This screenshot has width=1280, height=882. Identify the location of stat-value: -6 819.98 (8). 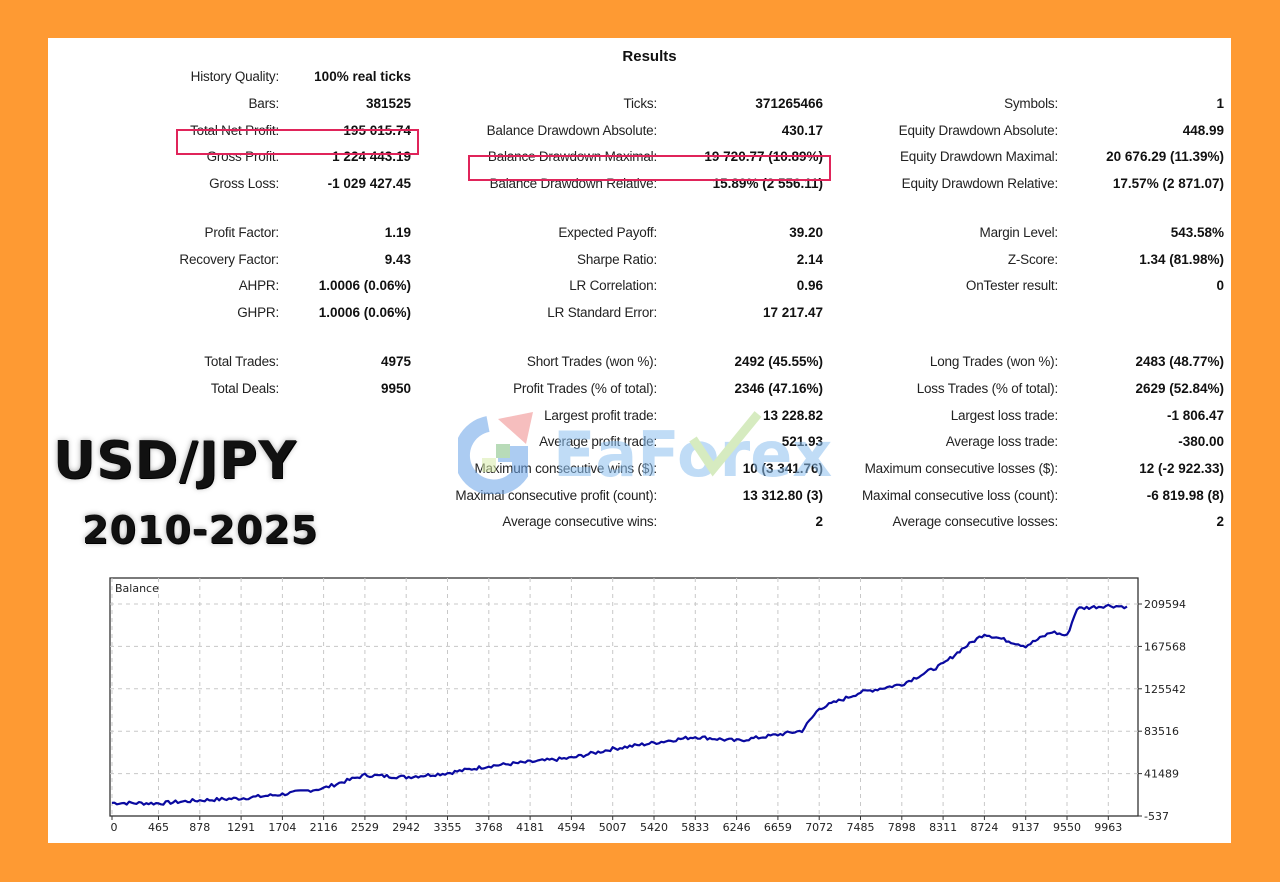
(1185, 495).